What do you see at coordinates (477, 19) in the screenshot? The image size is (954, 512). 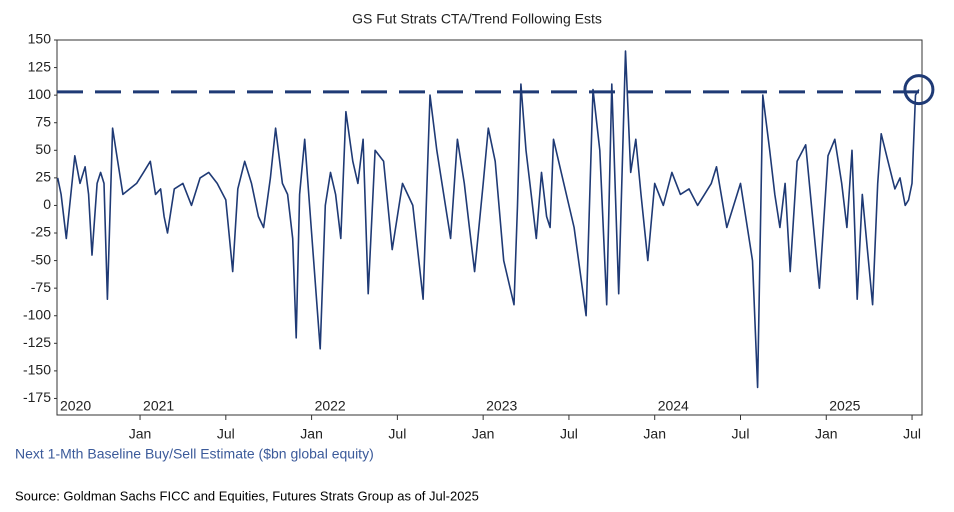 I see `chart-title: GS Fut Strats CTA/Trend Following Ests` at bounding box center [477, 19].